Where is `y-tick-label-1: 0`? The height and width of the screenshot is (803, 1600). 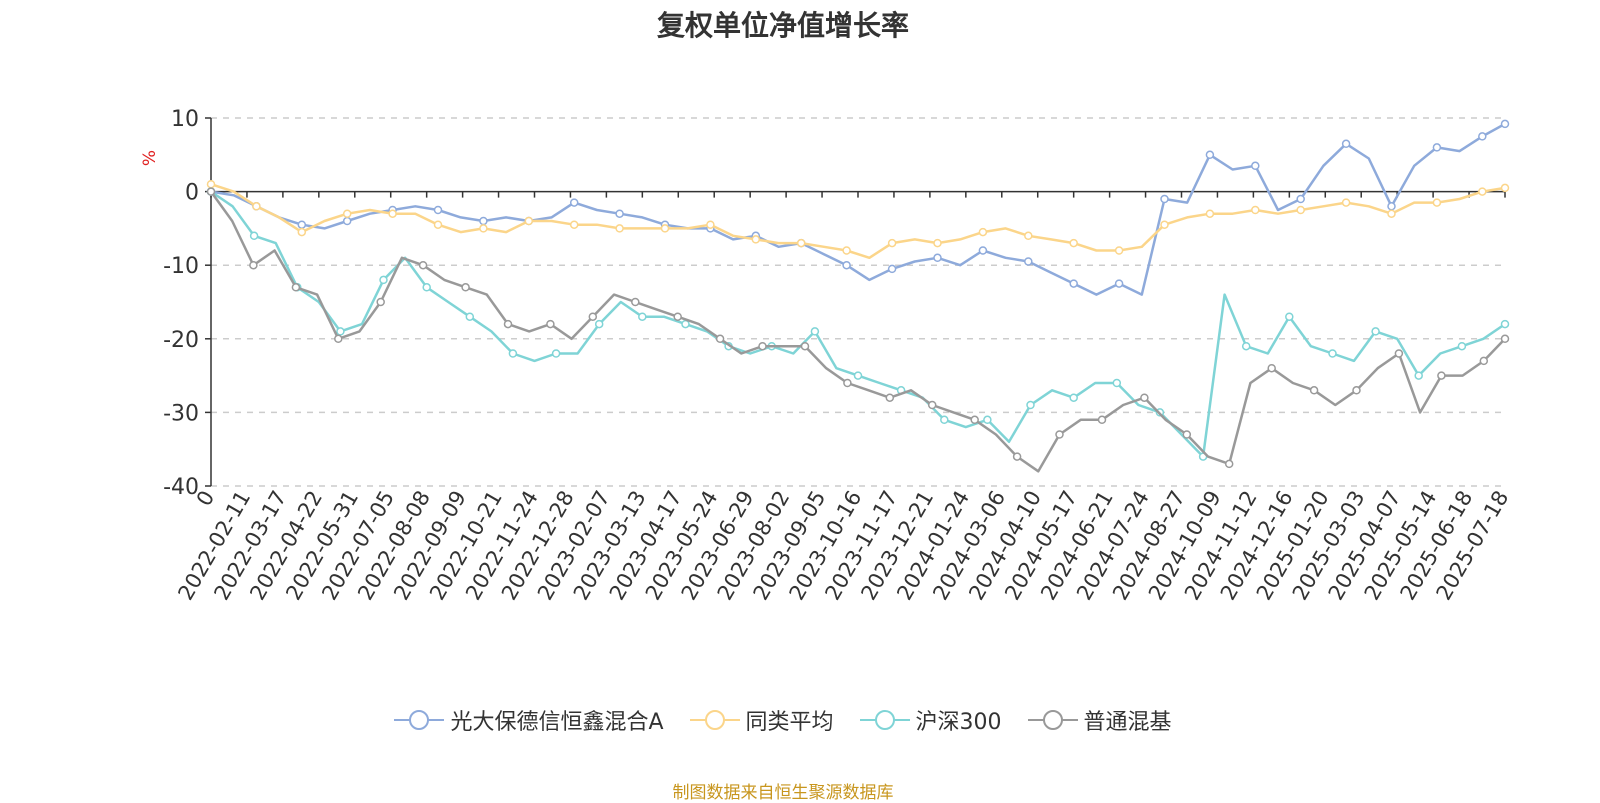
y-tick-label-1: 0 is located at coordinates (192, 193).